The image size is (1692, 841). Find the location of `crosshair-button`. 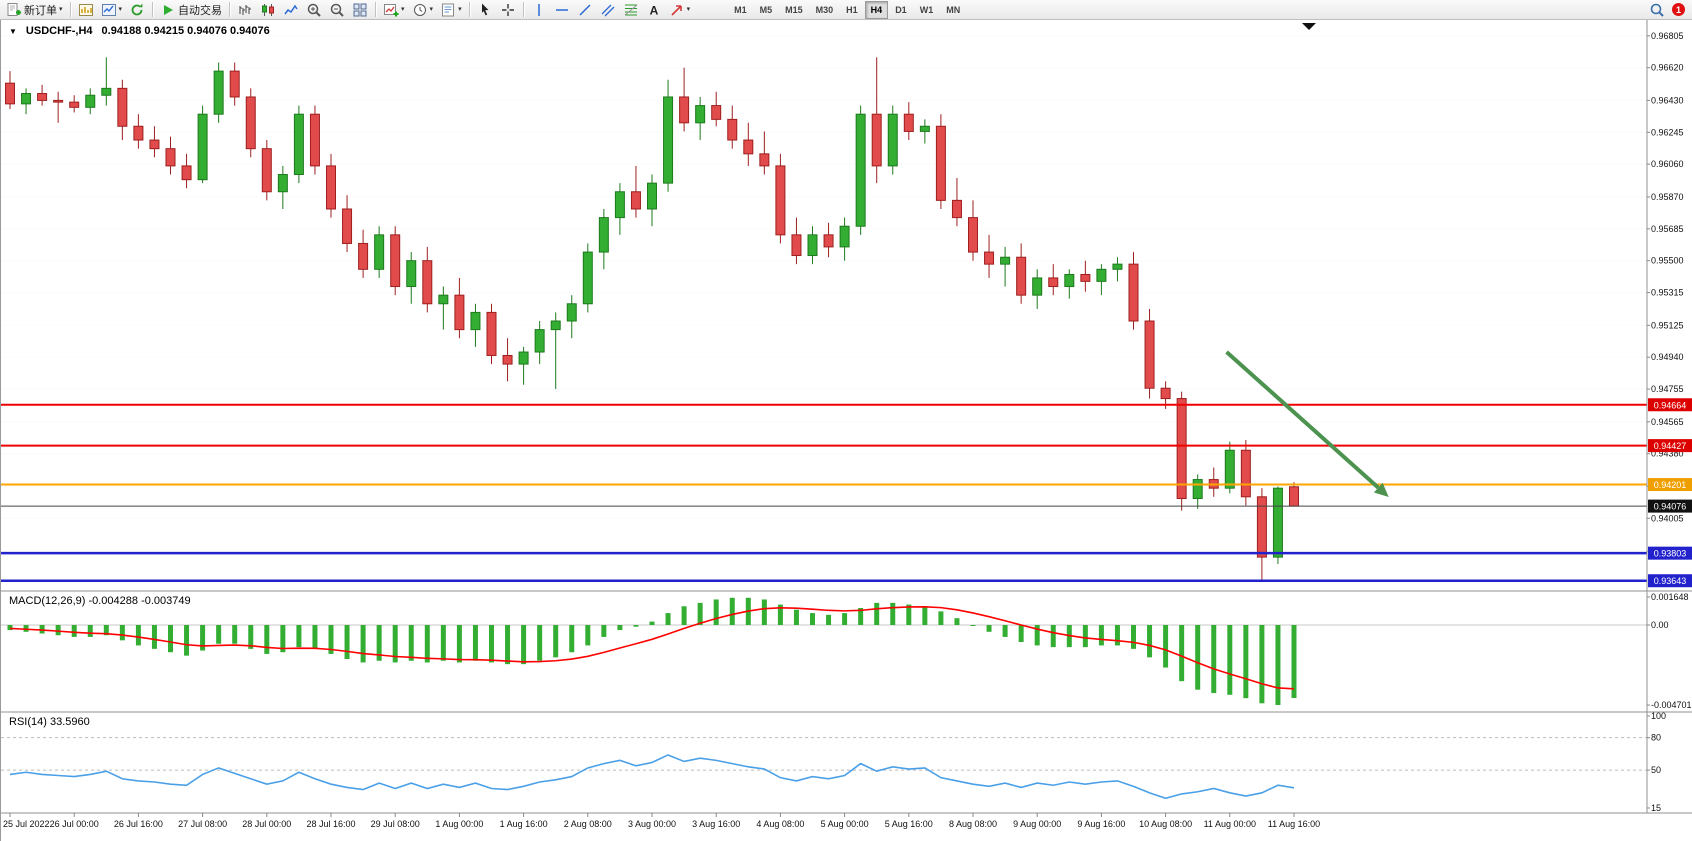

crosshair-button is located at coordinates (508, 10).